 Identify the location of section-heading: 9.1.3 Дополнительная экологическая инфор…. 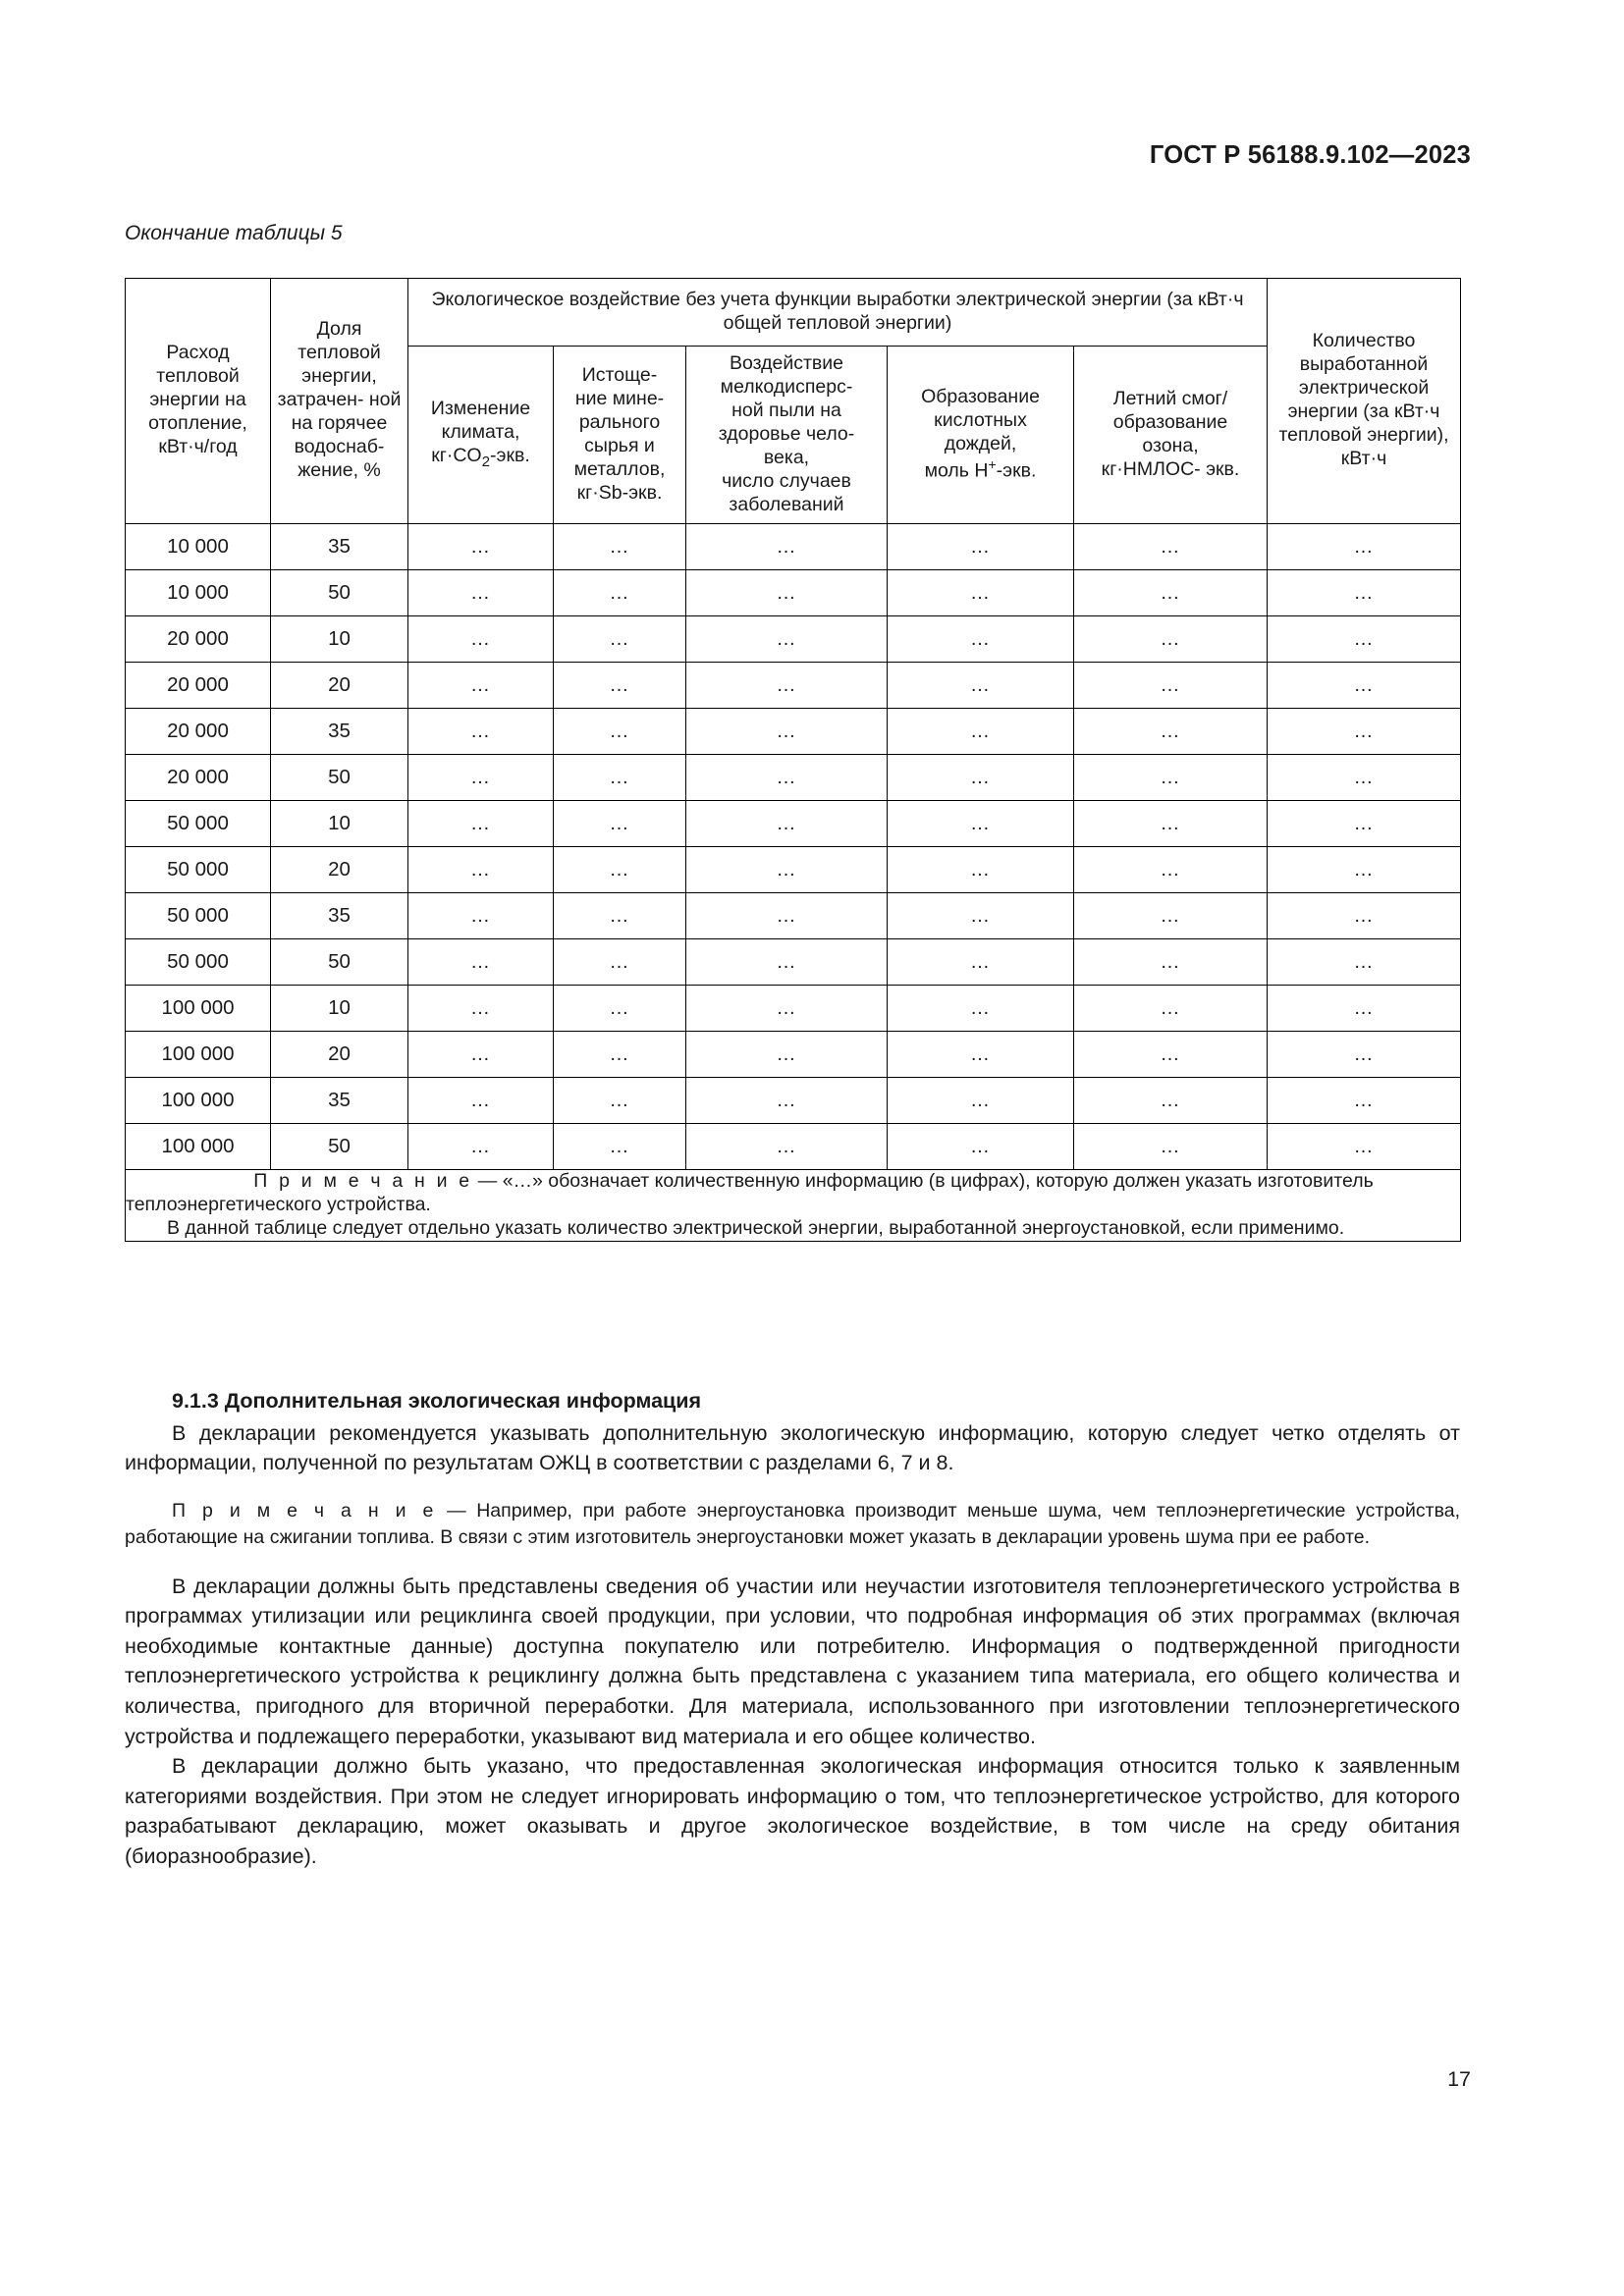
(437, 1401).